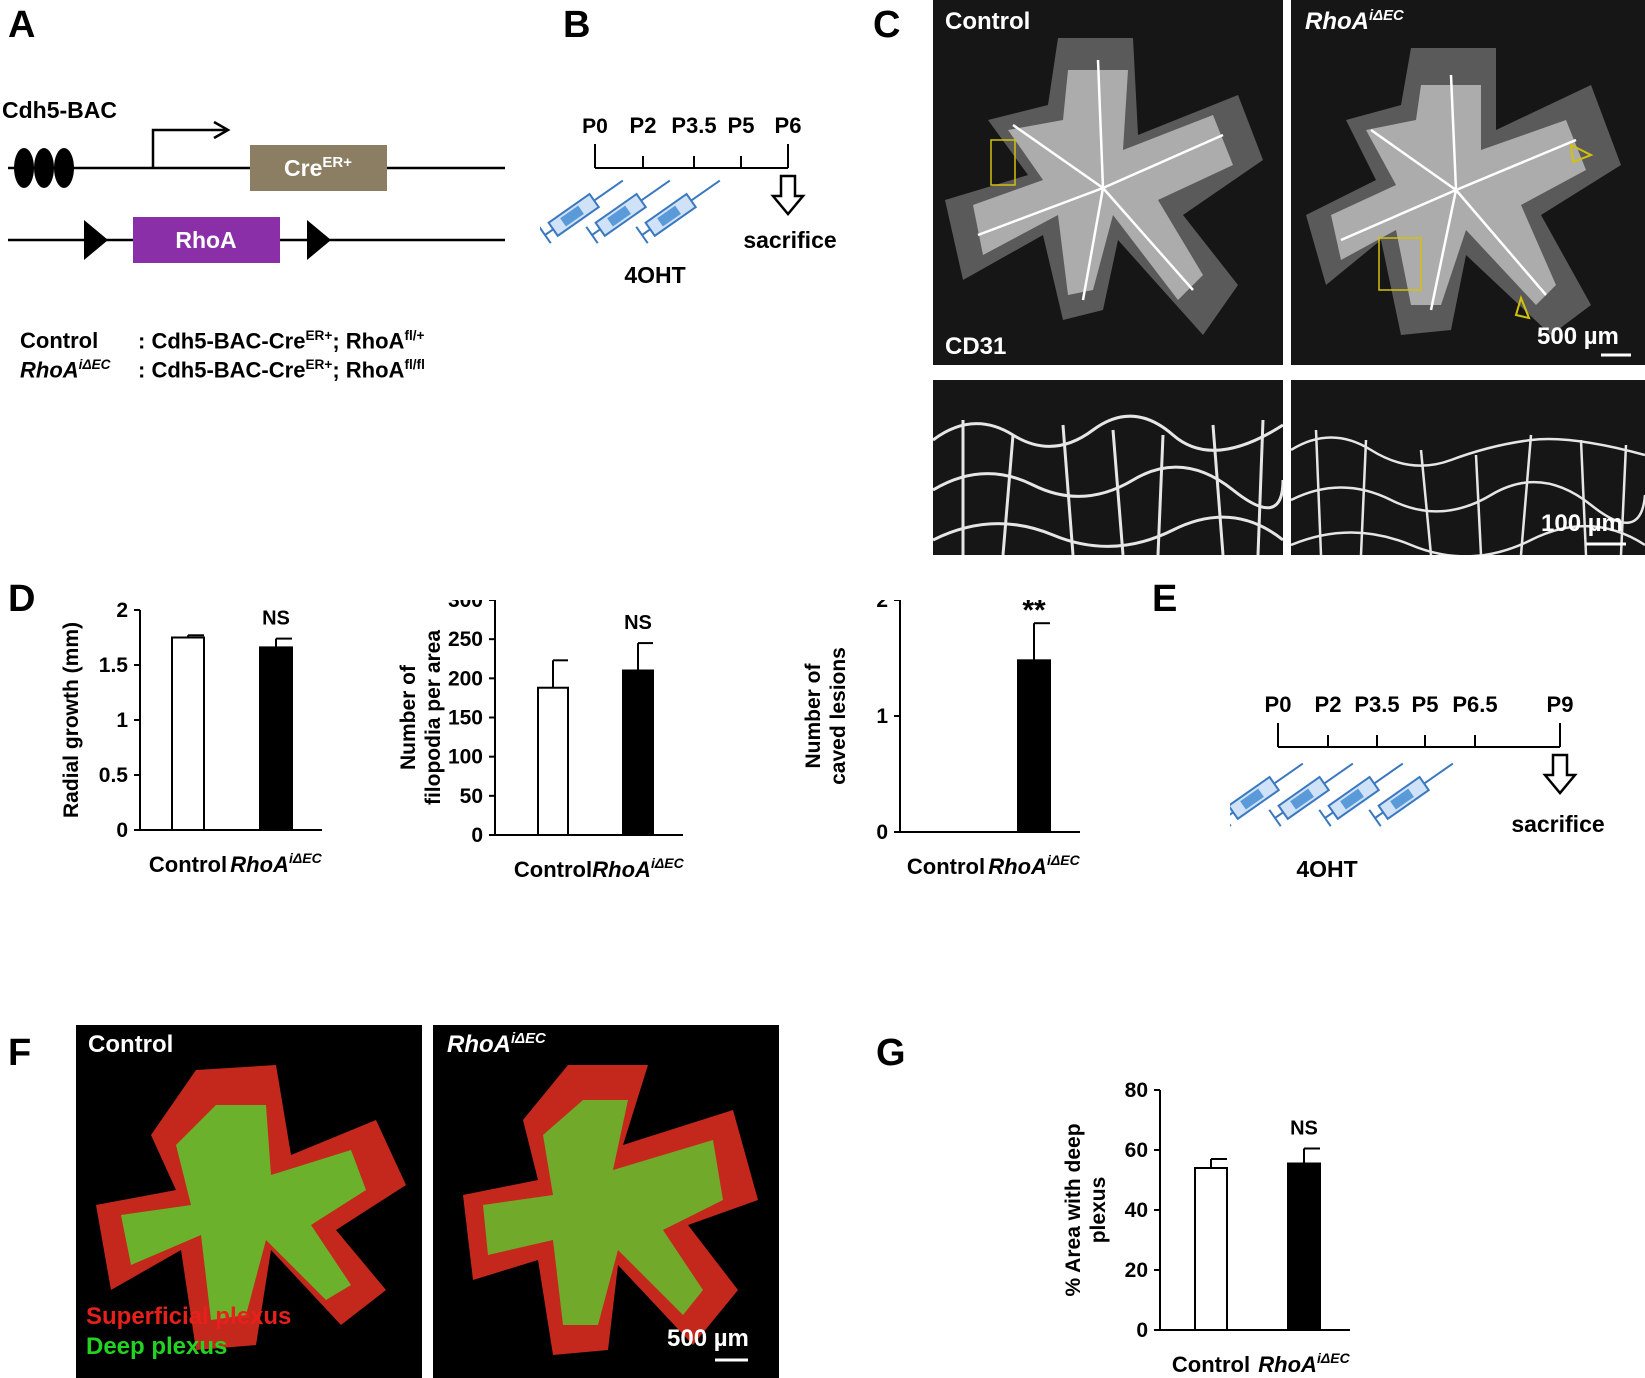 This screenshot has height=1378, width=1645. What do you see at coordinates (1468, 467) in the screenshot?
I see `retina-mutant-zoom: 100 µm` at bounding box center [1468, 467].